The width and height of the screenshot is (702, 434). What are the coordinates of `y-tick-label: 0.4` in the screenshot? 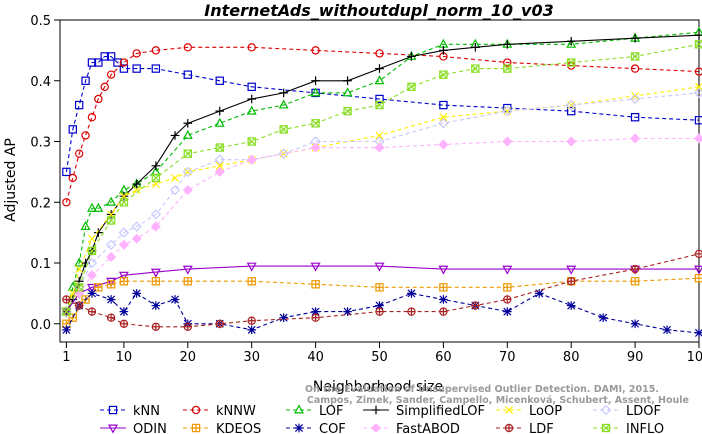 It's located at (40, 82).